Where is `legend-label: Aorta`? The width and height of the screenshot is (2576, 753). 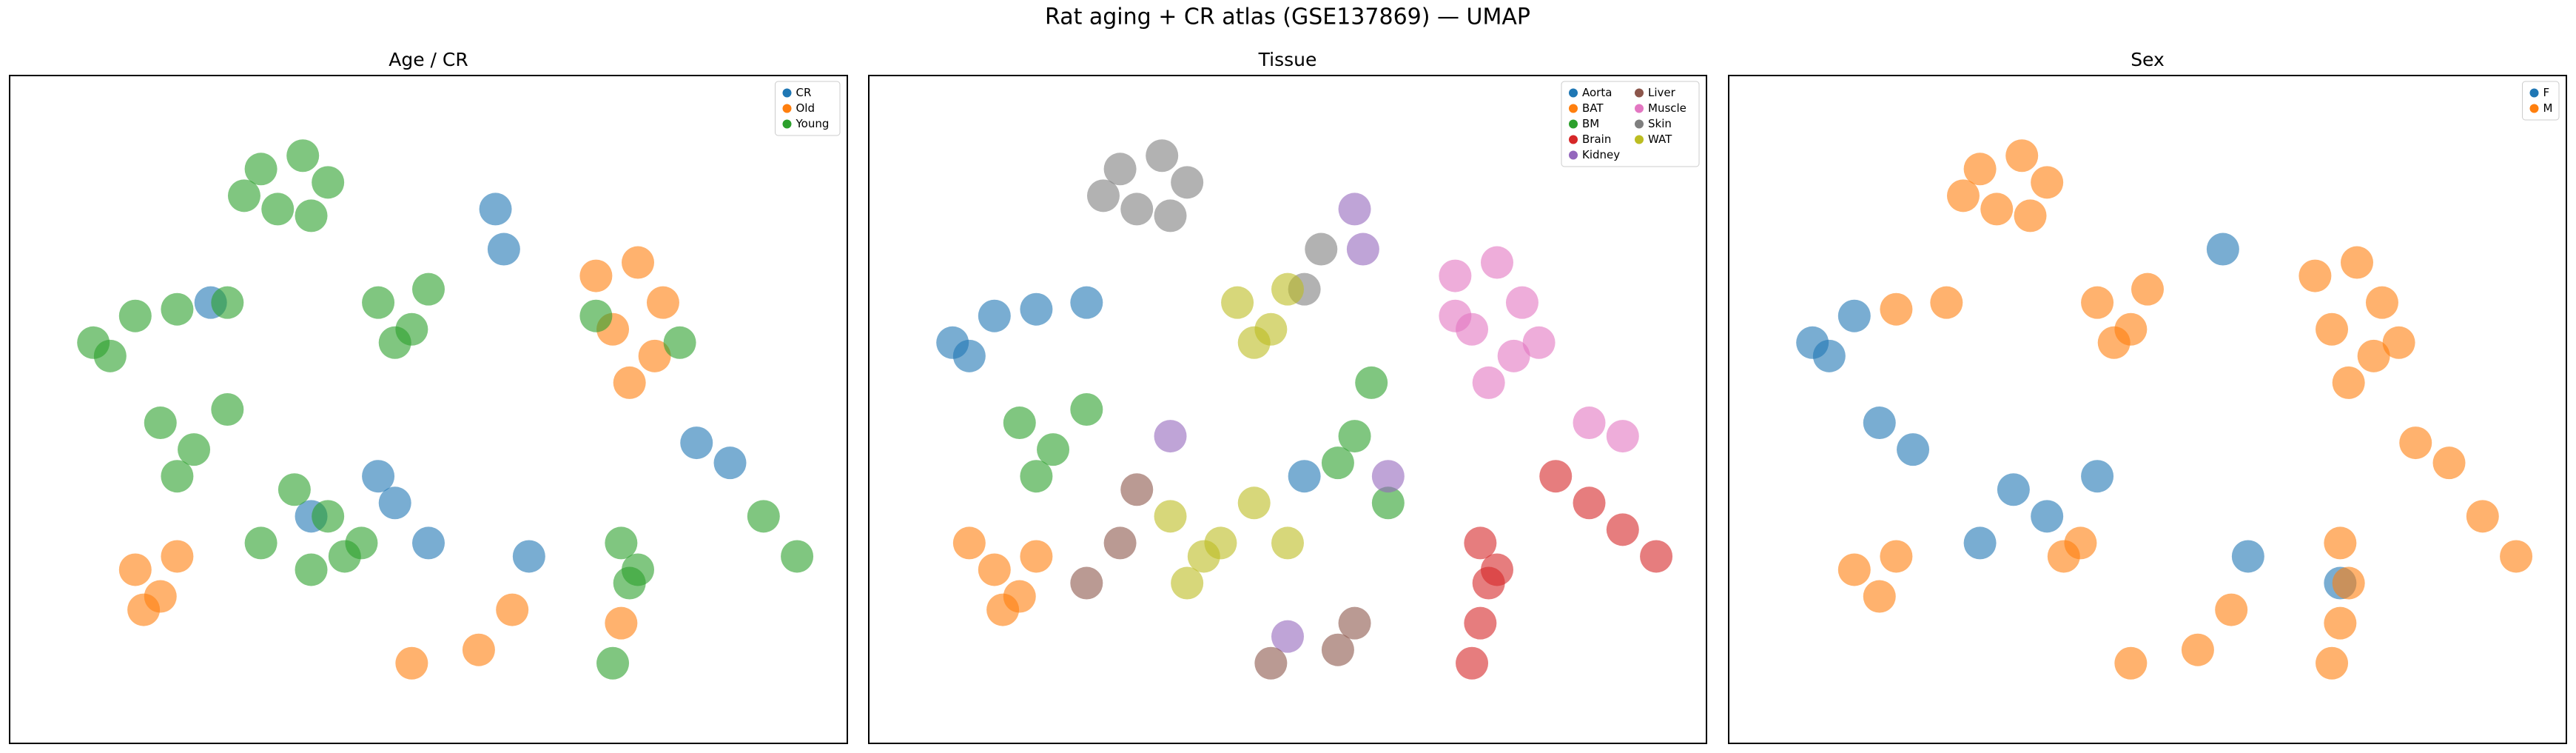 legend-label: Aorta is located at coordinates (1597, 92).